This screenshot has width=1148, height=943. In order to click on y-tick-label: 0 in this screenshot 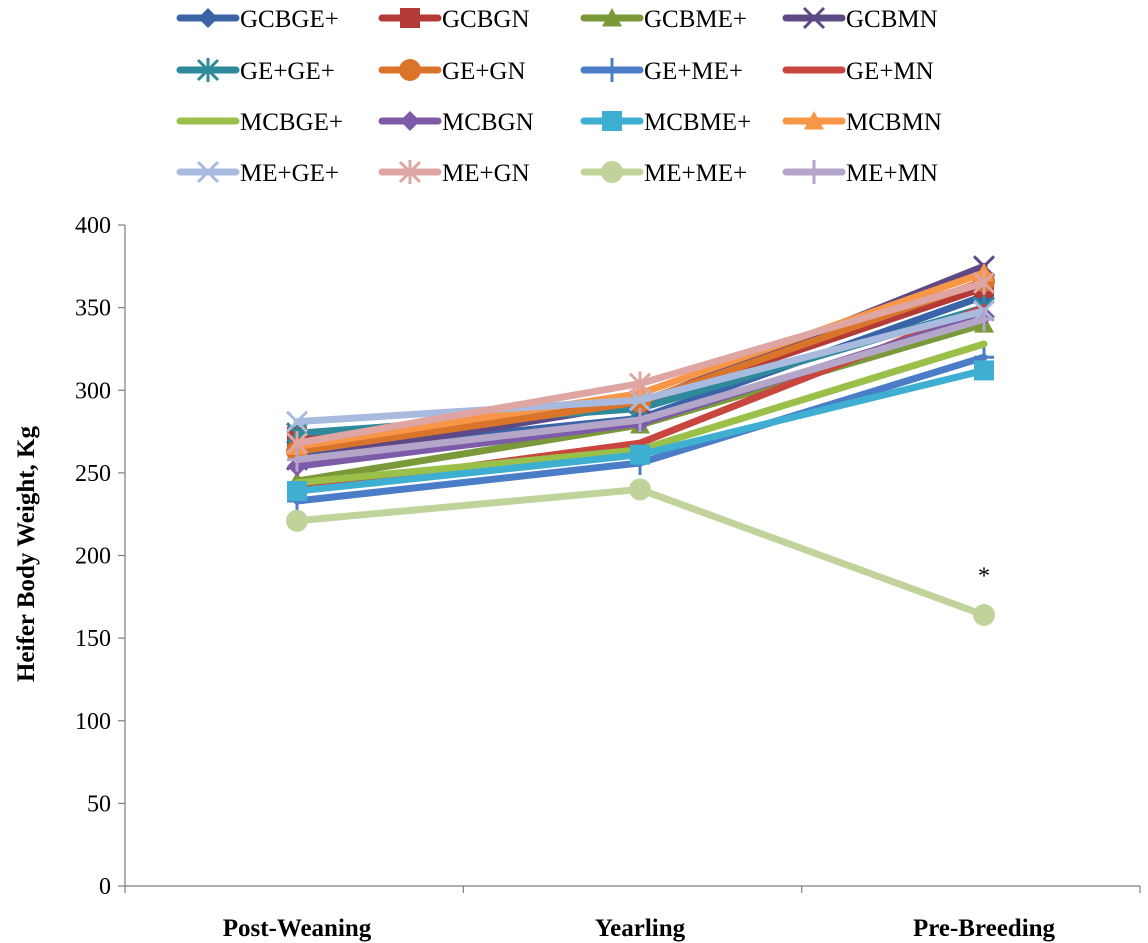, I will do `click(105, 887)`.